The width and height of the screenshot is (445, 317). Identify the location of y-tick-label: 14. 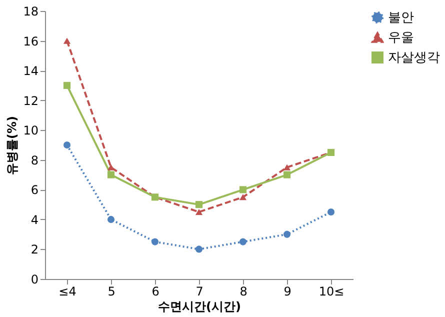
(30, 71).